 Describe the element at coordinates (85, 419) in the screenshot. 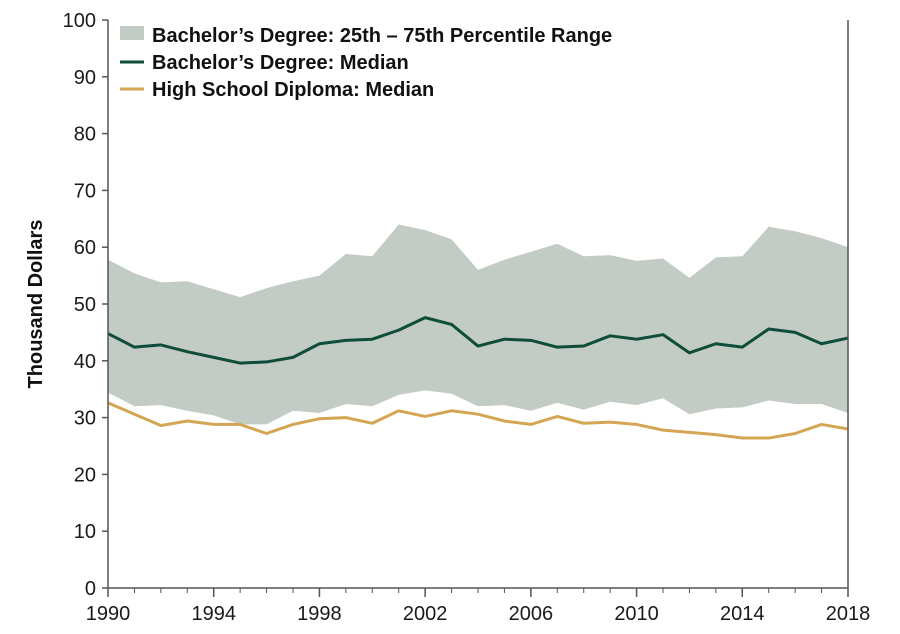

I see `y-tick-label: 30` at that location.